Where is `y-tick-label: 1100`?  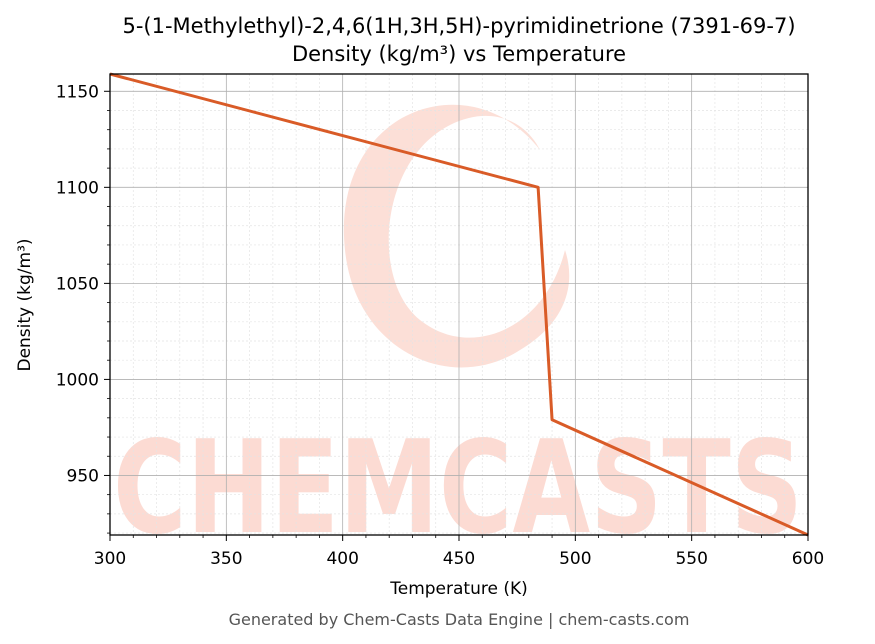
y-tick-label: 1100 is located at coordinates (77, 188).